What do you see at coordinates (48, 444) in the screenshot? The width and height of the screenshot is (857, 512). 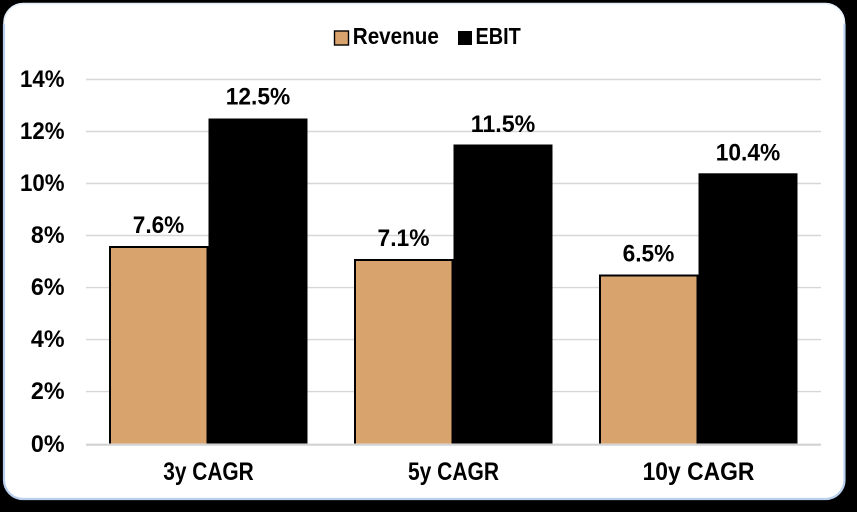 I see `svg-text: 0%` at bounding box center [48, 444].